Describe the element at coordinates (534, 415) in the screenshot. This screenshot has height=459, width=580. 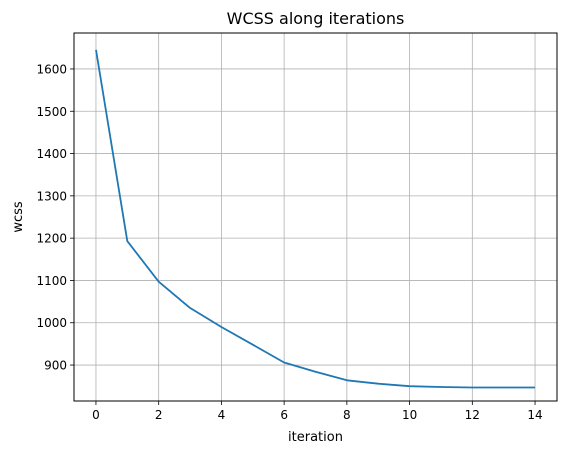
I see `x-tick-label: 14` at that location.